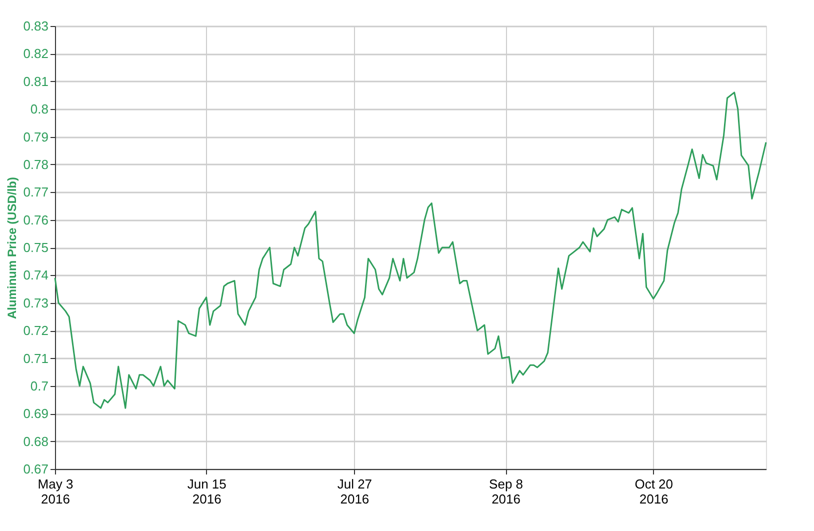  What do you see at coordinates (12, 248) in the screenshot?
I see `y-axis-title: Aluminum Price (USD/lb)` at bounding box center [12, 248].